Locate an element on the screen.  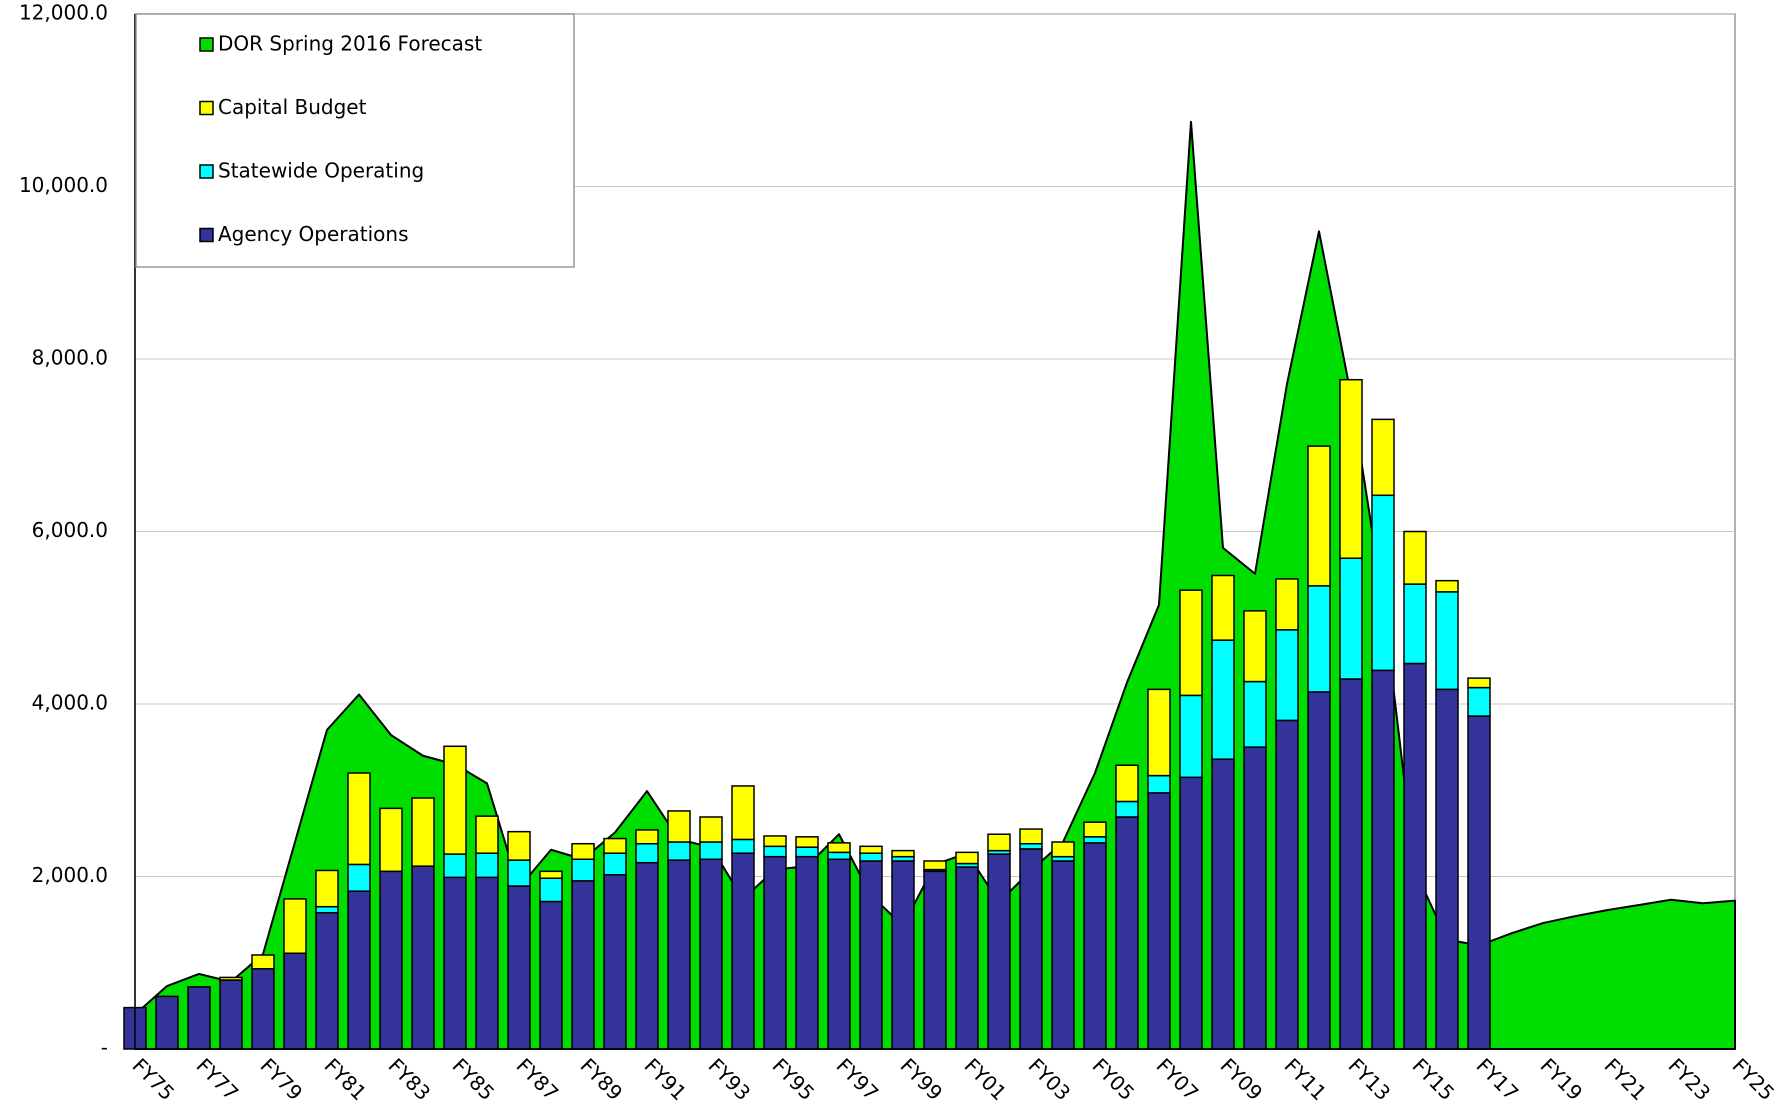
y-tick-label: 10,000.0 is located at coordinates (63, 185).